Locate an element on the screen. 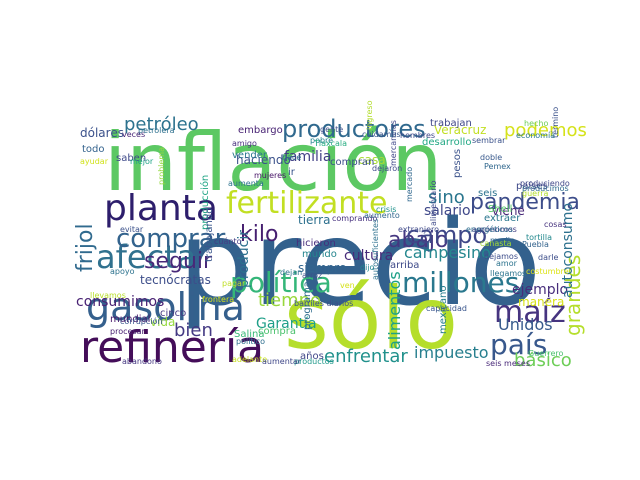 This screenshot has height=480, width=640. word-agronomos: agrónomos is located at coordinates (494, 229).